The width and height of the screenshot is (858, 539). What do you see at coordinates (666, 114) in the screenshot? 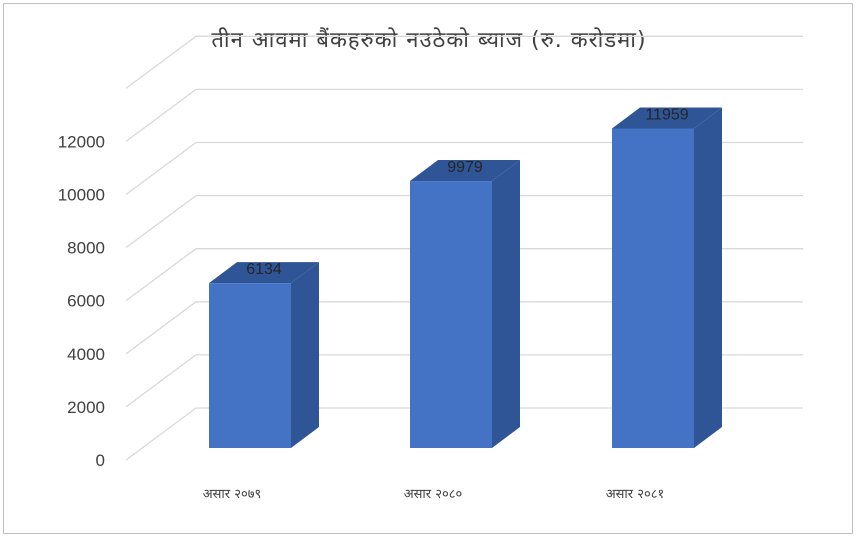
I see `data-label: 11959` at bounding box center [666, 114].